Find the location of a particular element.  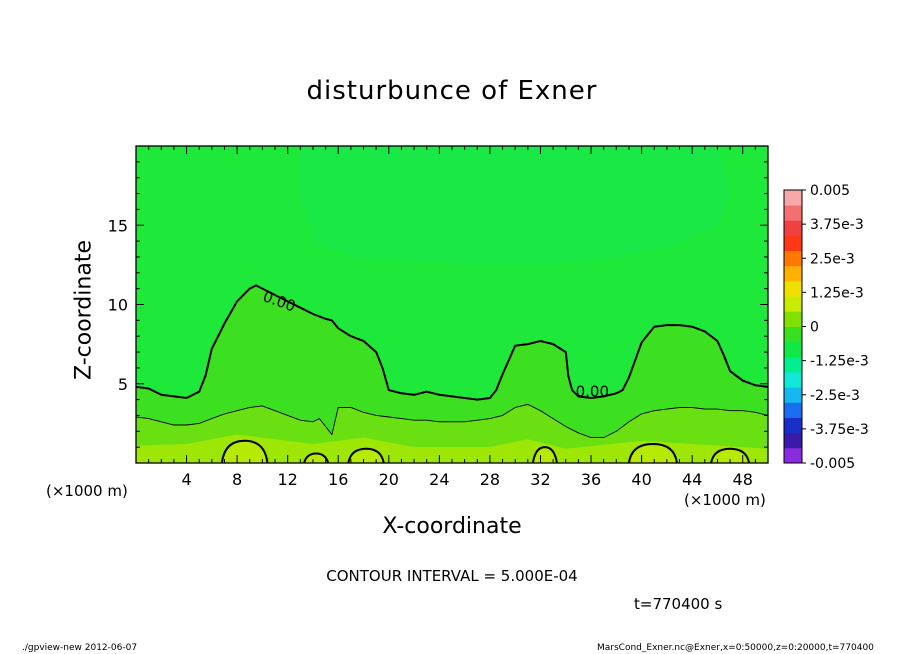

colorbar-label: -2.5e-3 is located at coordinates (835, 396).